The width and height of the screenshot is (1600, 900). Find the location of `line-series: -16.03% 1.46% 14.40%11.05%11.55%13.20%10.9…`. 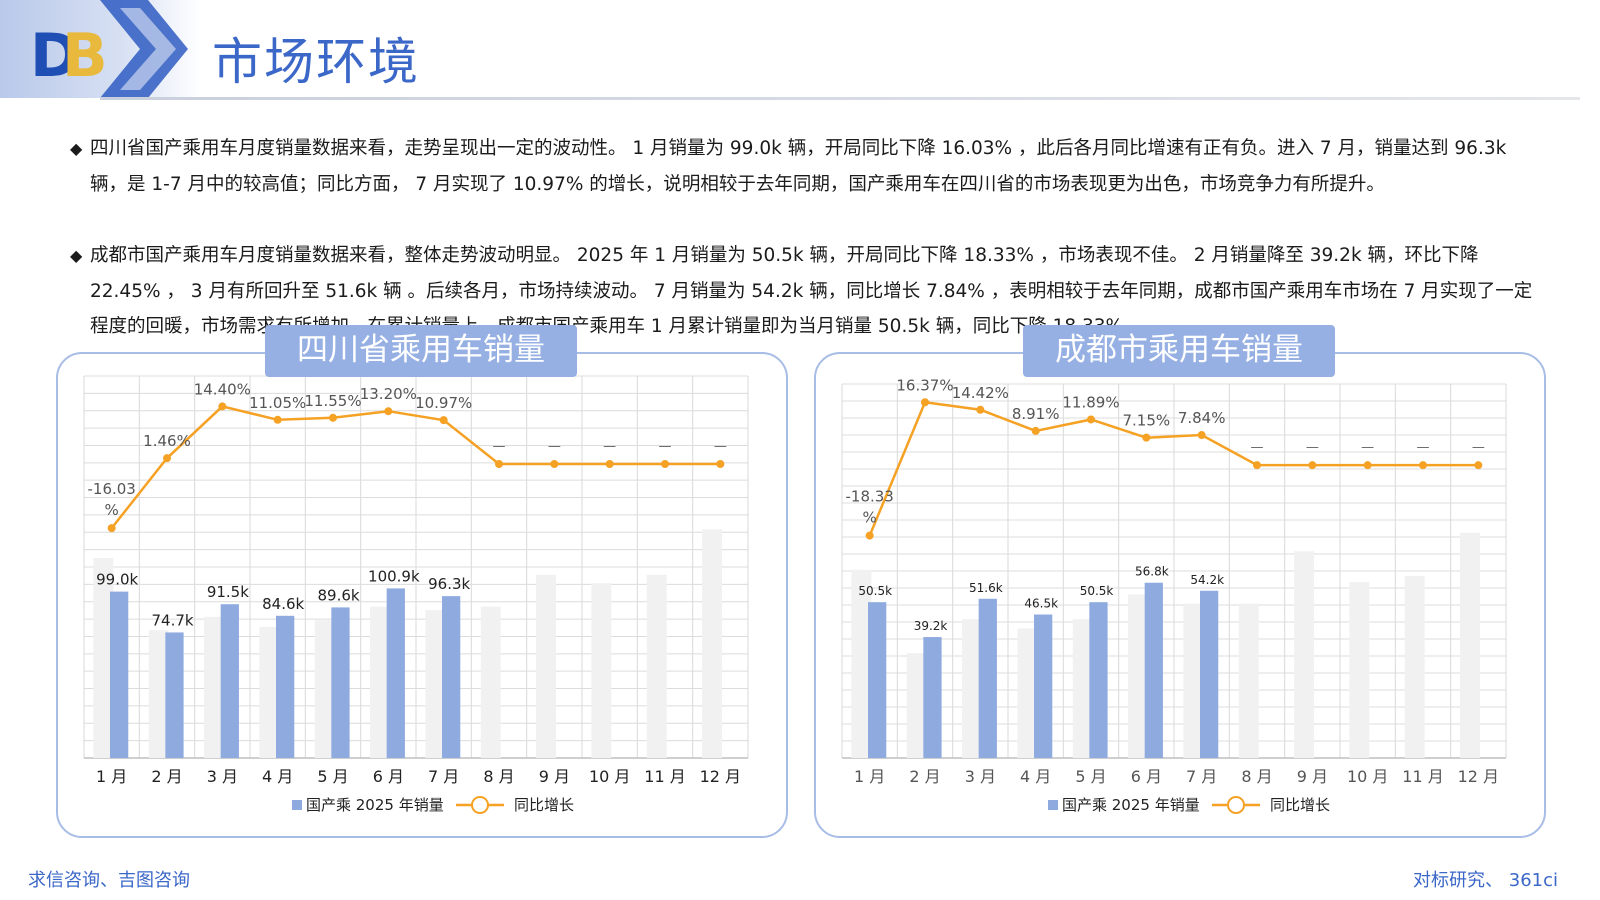

line-series: -16.03% 1.46% 14.40%11.05%11.55%13.20%10.9… is located at coordinates (407, 456).